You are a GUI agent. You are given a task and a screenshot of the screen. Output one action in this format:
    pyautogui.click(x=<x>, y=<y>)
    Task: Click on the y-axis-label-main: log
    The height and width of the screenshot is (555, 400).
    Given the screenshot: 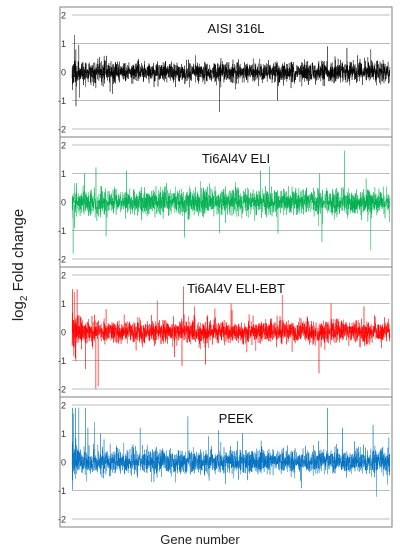 What is the action you would take?
    pyautogui.click(x=18, y=311)
    